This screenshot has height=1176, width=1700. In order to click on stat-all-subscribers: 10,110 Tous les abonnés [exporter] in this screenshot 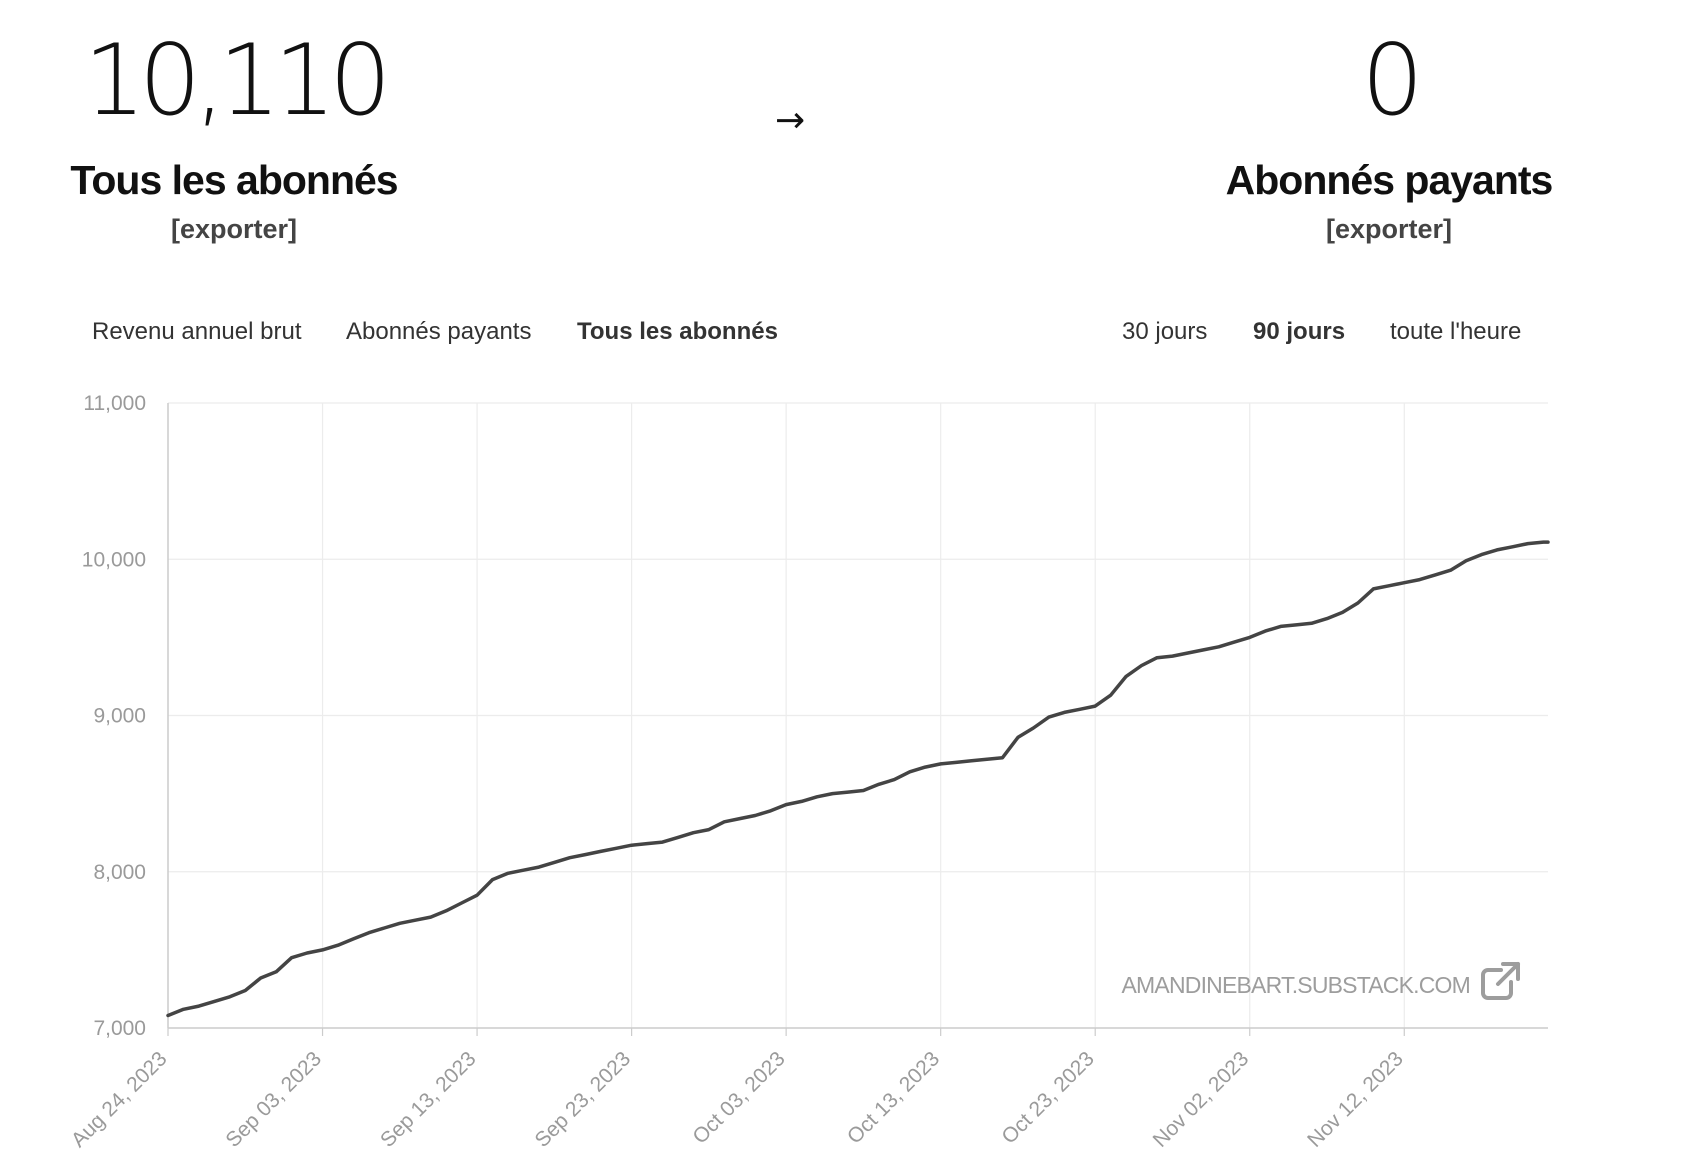, I will do `click(234, 138)`.